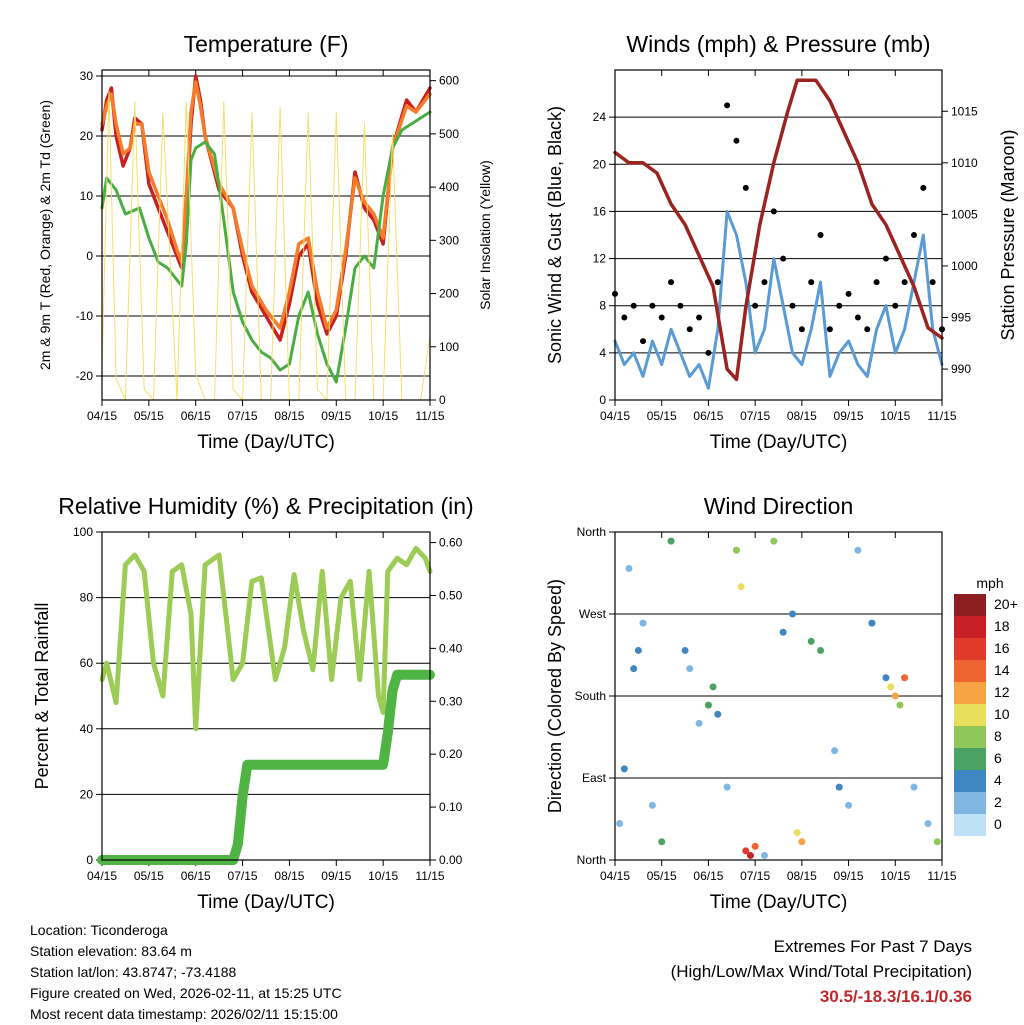 This screenshot has width=1024, height=1025. What do you see at coordinates (615, 876) in the screenshot?
I see `wind_direction-xtick-label: 04/15` at bounding box center [615, 876].